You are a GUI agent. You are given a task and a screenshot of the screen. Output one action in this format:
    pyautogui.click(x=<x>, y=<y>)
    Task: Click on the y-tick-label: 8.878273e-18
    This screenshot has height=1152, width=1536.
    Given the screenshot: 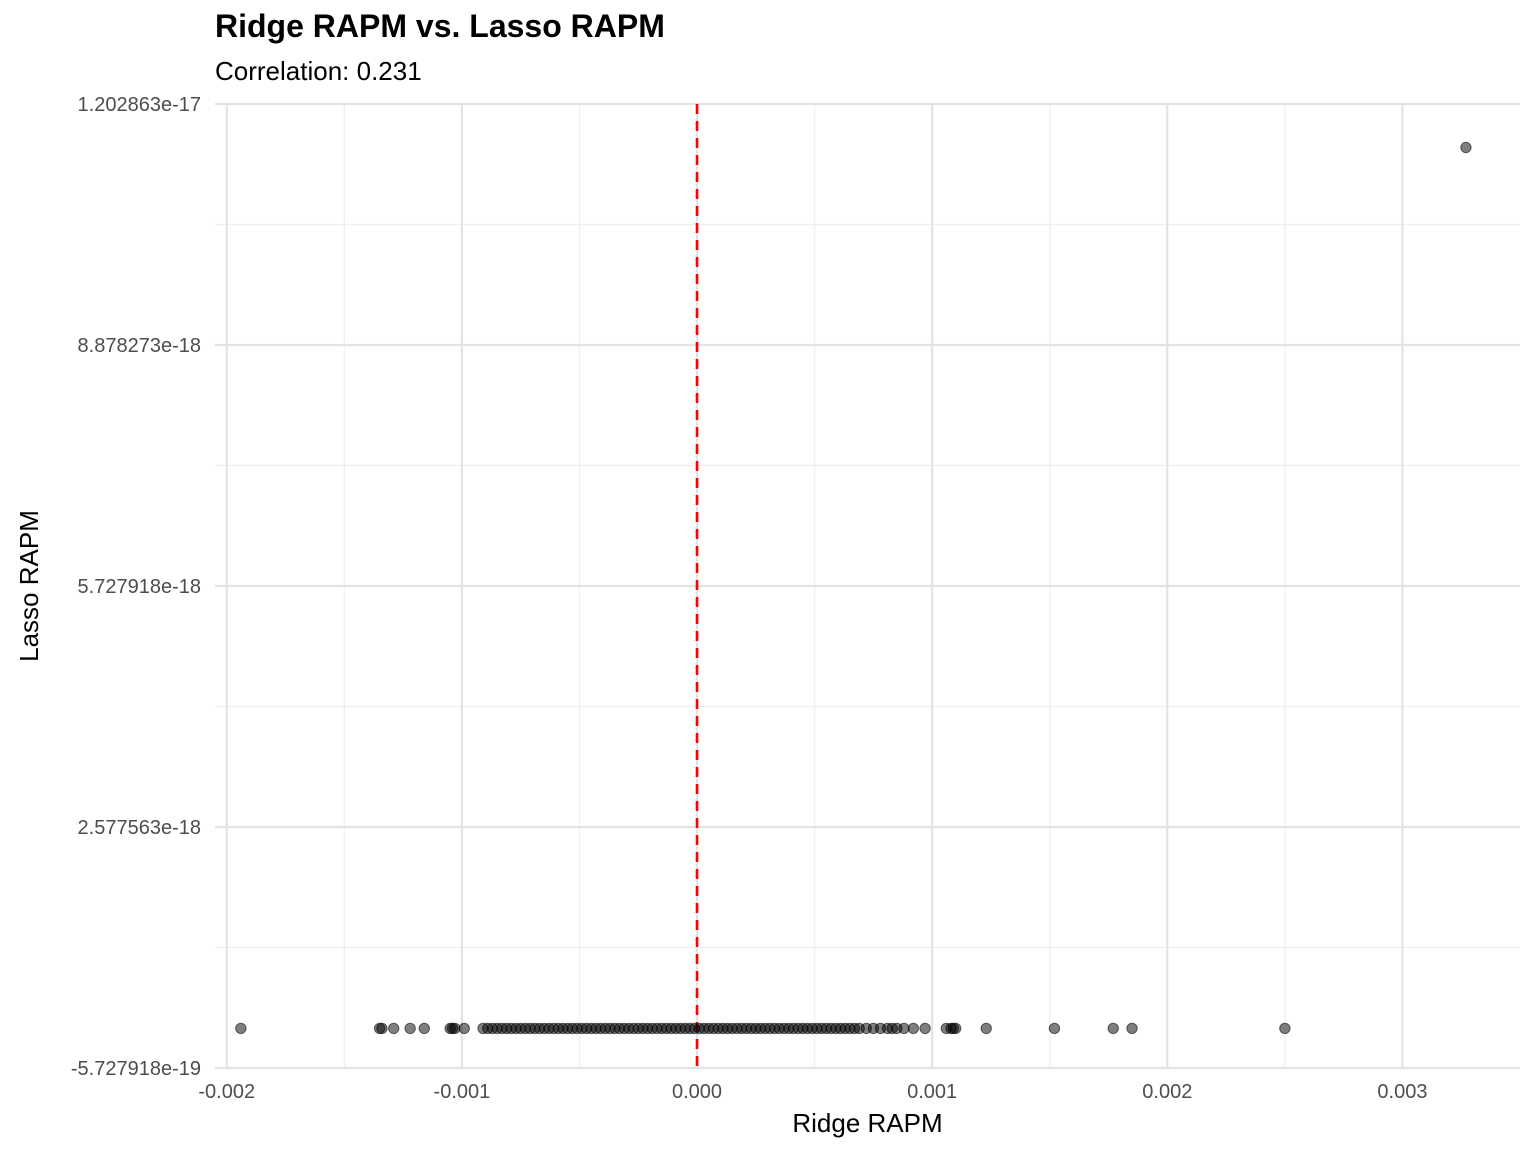 What is the action you would take?
    pyautogui.click(x=139, y=346)
    